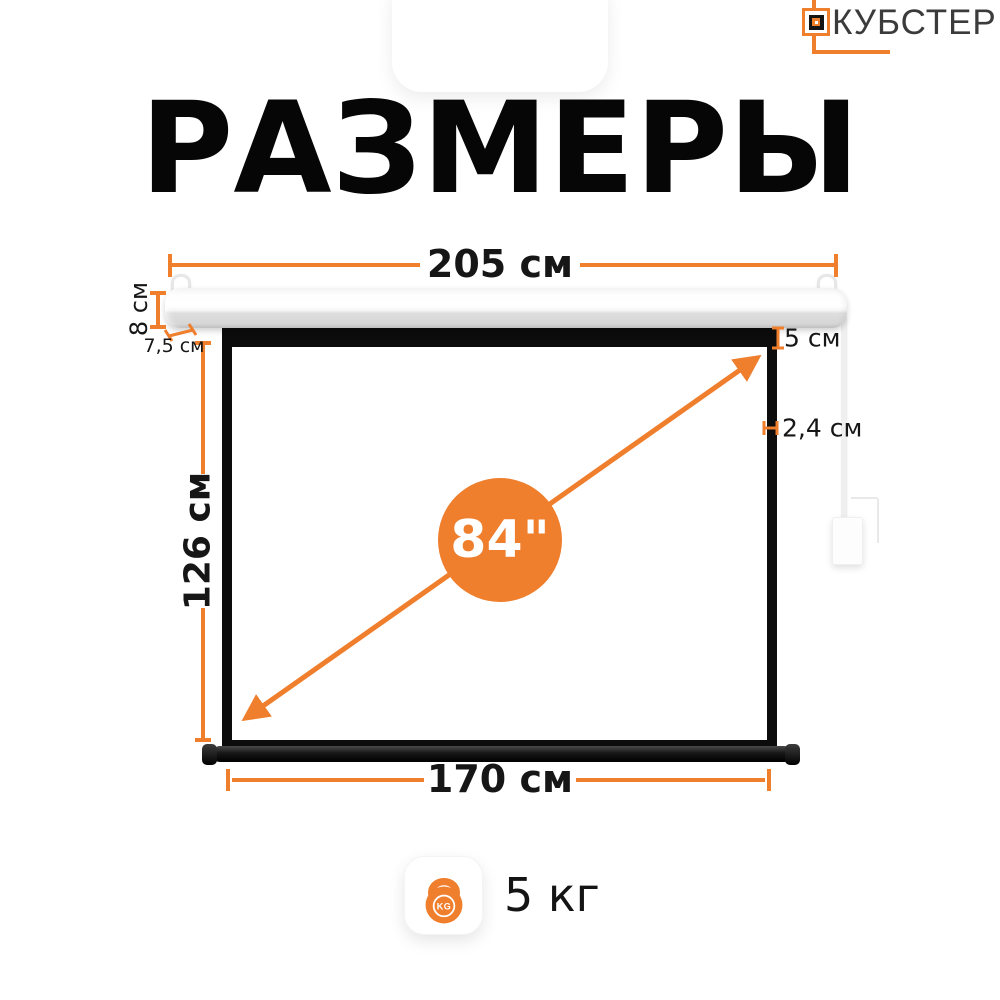  I want to click on weight-bar-cap-right, so click(792, 754).